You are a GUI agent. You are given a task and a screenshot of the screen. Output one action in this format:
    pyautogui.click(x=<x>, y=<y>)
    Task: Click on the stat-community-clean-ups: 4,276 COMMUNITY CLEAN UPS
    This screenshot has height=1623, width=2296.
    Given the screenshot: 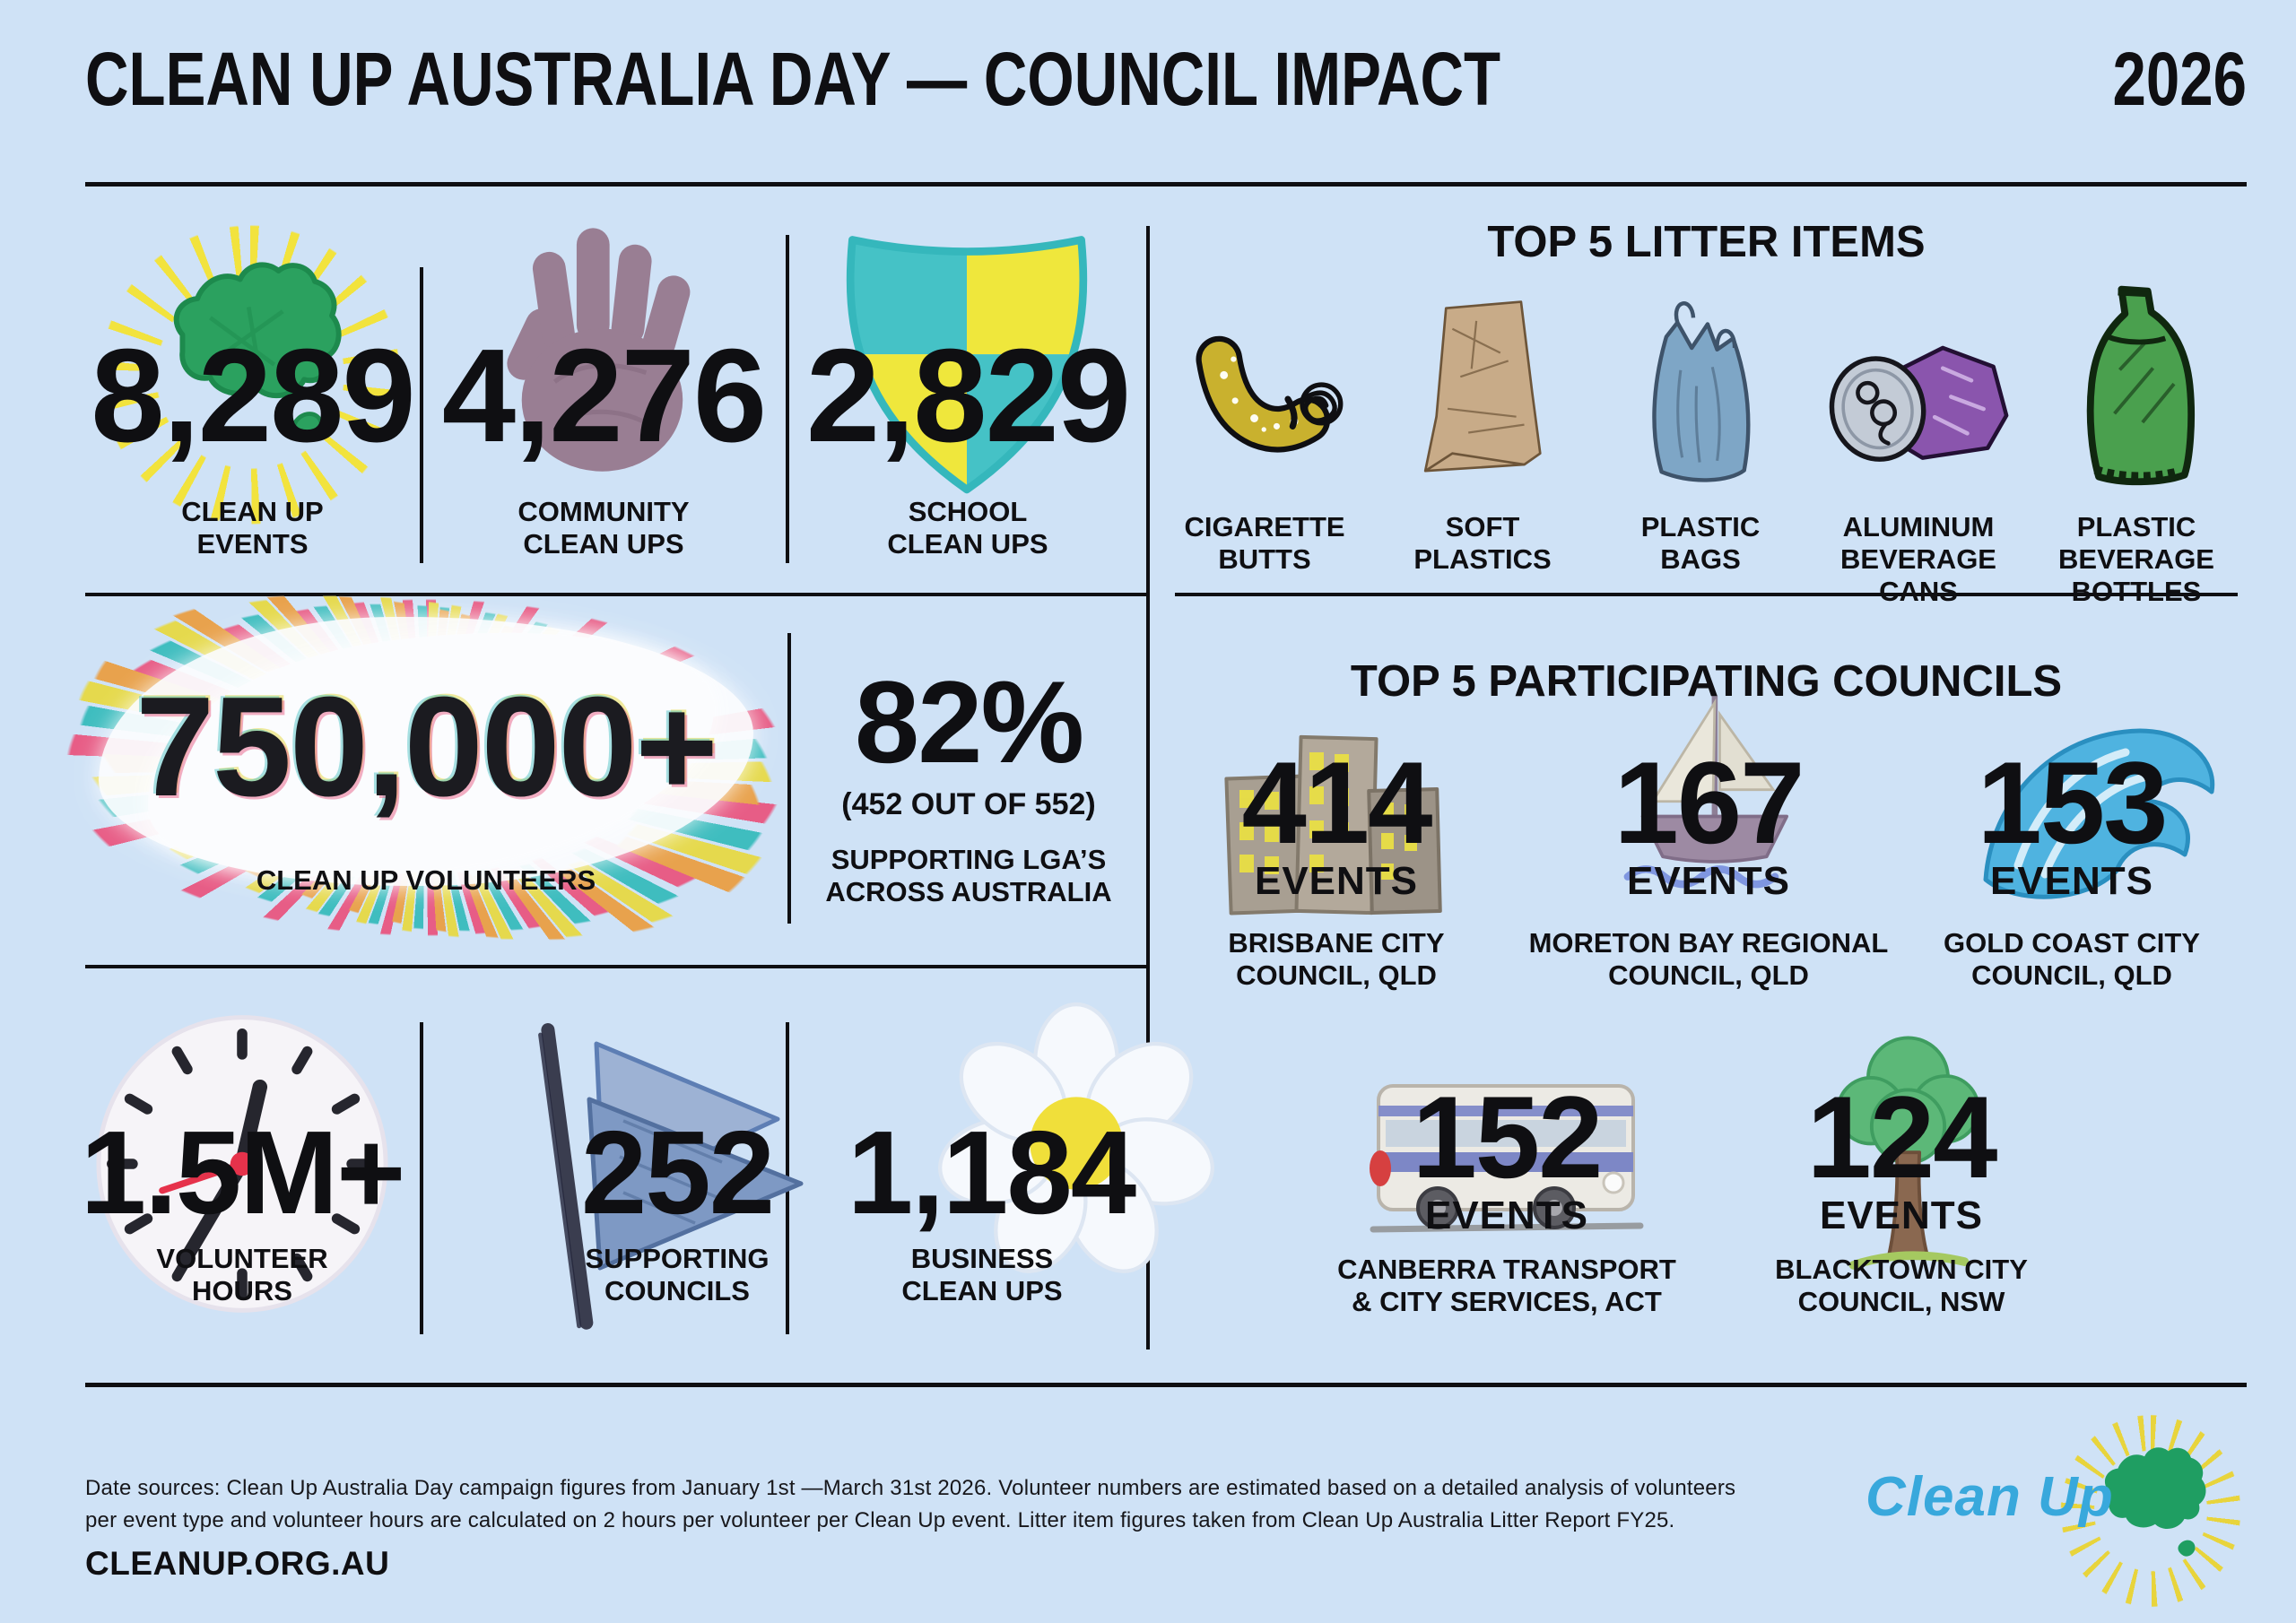 What is the action you would take?
    pyautogui.click(x=604, y=410)
    